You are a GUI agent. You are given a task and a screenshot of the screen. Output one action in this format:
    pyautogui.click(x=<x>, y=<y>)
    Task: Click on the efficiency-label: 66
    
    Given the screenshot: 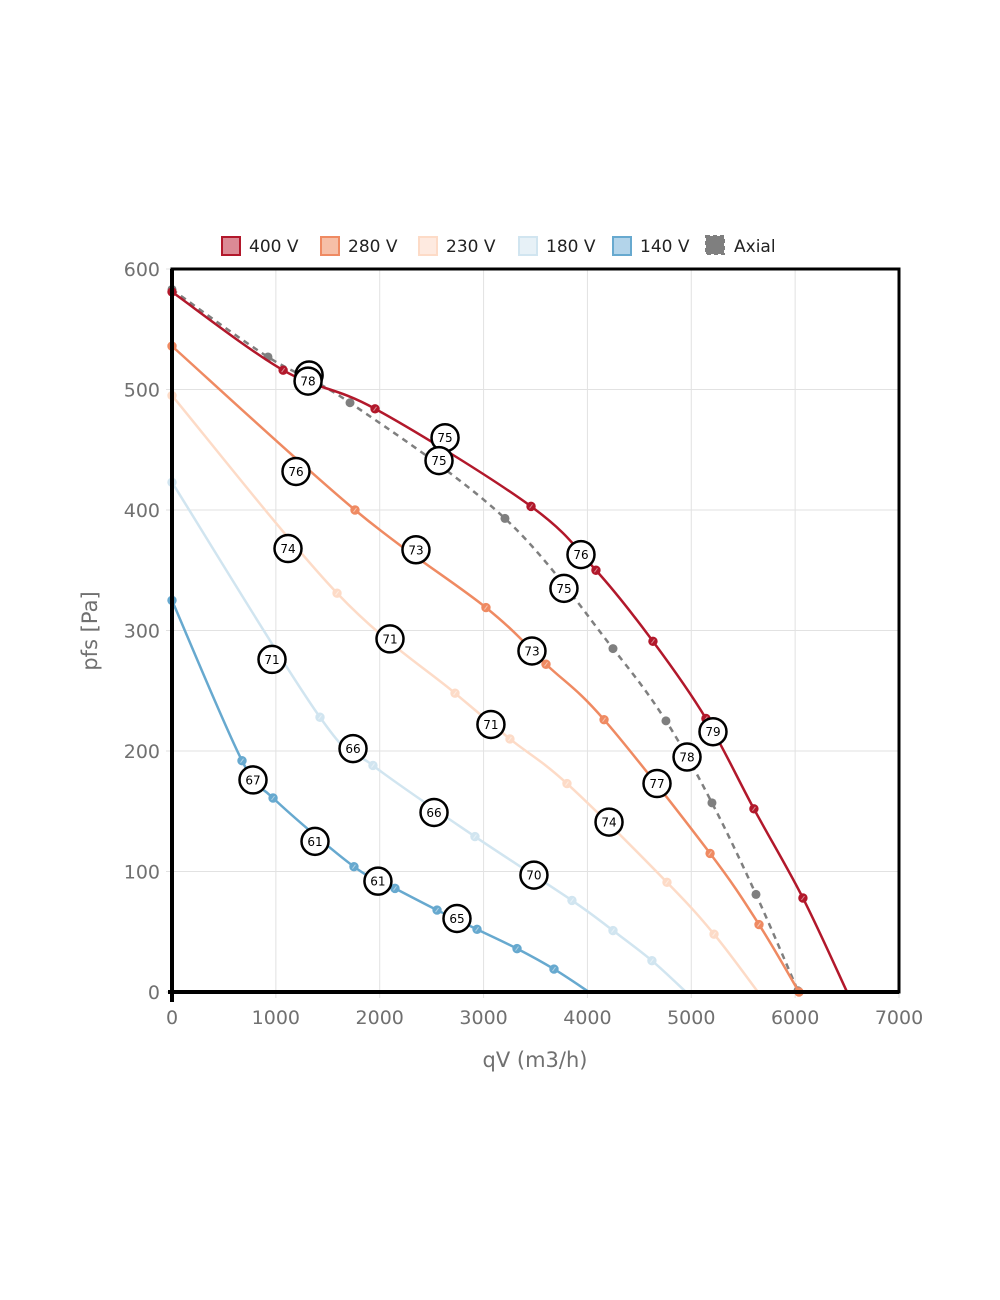 What is the action you would take?
    pyautogui.click(x=353, y=748)
    